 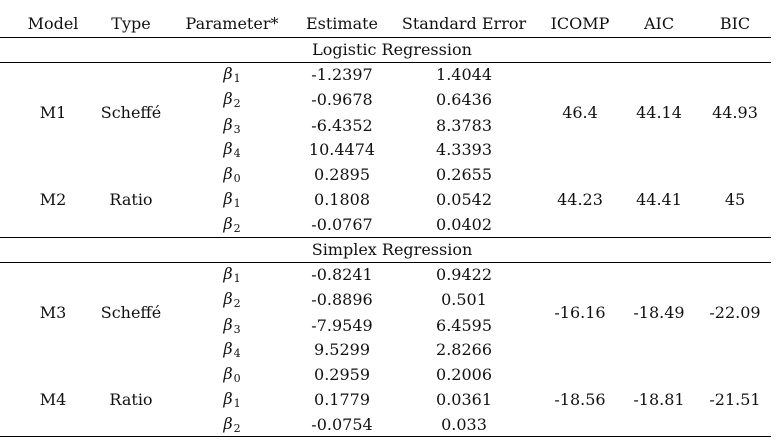 What do you see at coordinates (464, 74) in the screenshot?
I see `standard-error-value: 1.4044` at bounding box center [464, 74].